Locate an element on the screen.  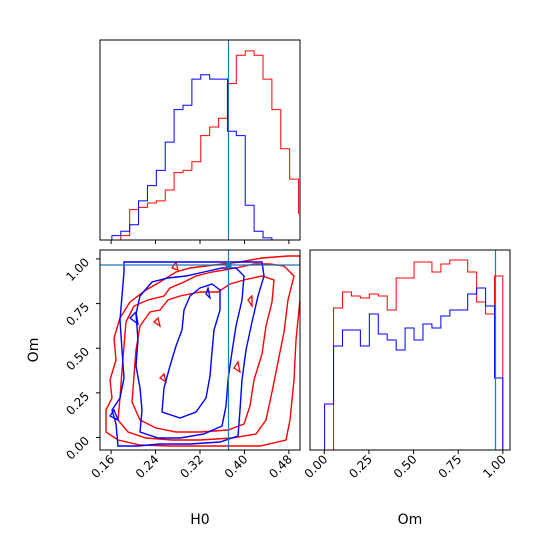
contour-ytick-label: 1.00 is located at coordinates (77, 269).